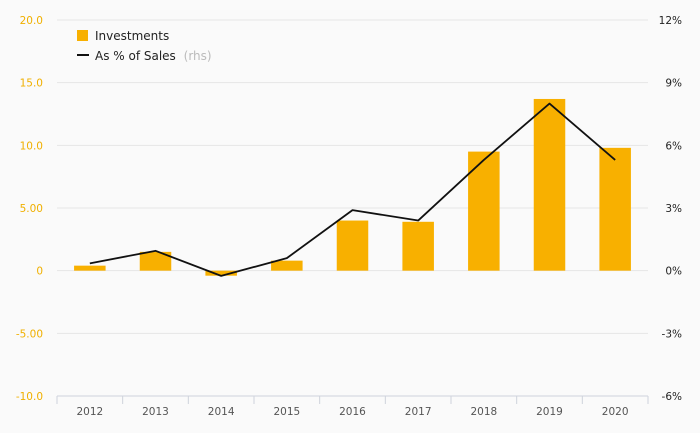 The height and width of the screenshot is (433, 700). What do you see at coordinates (418, 412) in the screenshot?
I see `x-tick-label: 2017` at bounding box center [418, 412].